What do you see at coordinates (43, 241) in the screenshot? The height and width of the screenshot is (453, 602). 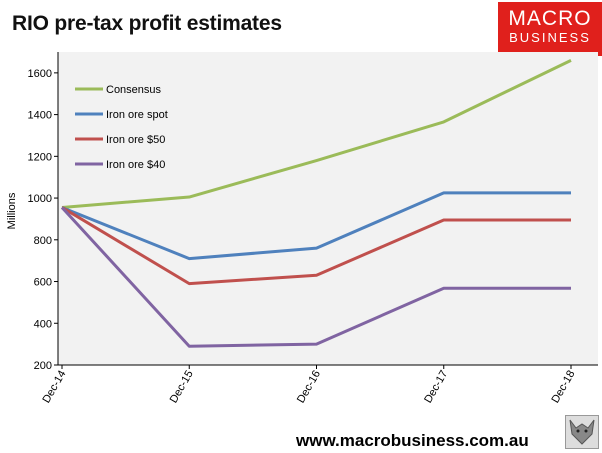 I see `y-tick-label: 800` at bounding box center [43, 241].